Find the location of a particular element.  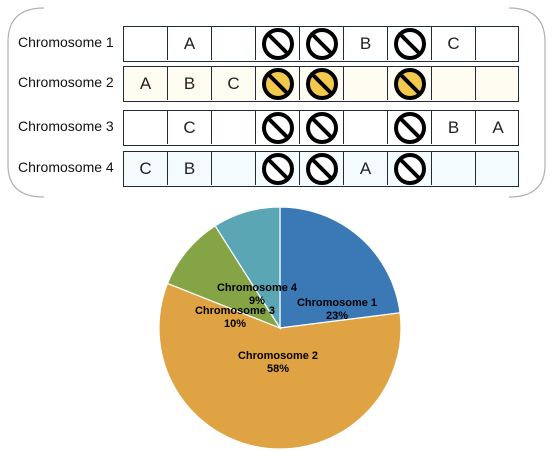

chromosome-strip: A B C is located at coordinates (321, 44).